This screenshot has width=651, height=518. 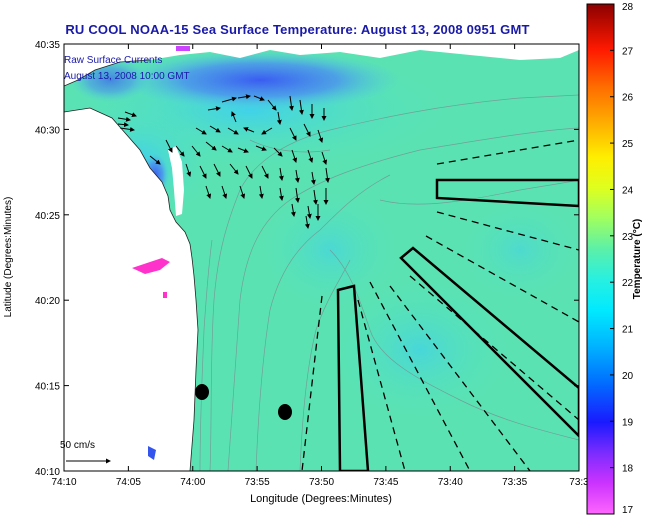 I want to click on colorbar-tick-label: 25, so click(x=628, y=144).